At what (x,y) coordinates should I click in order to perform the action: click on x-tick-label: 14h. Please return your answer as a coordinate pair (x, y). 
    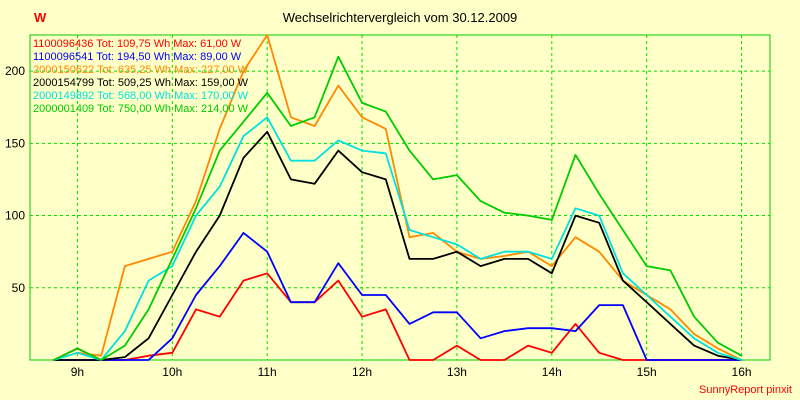
    Looking at the image, I should click on (552, 372).